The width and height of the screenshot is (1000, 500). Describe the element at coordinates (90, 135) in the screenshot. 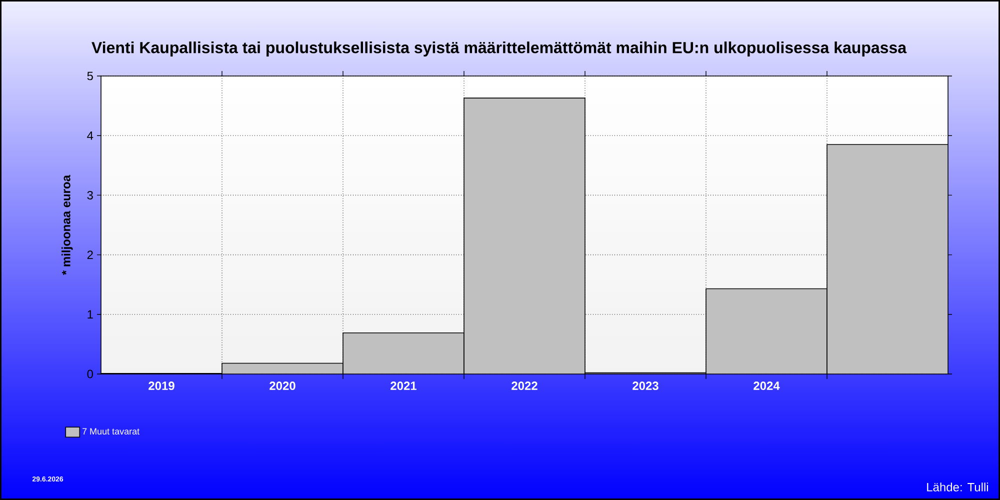

I see `y-tick-label: 4` at that location.